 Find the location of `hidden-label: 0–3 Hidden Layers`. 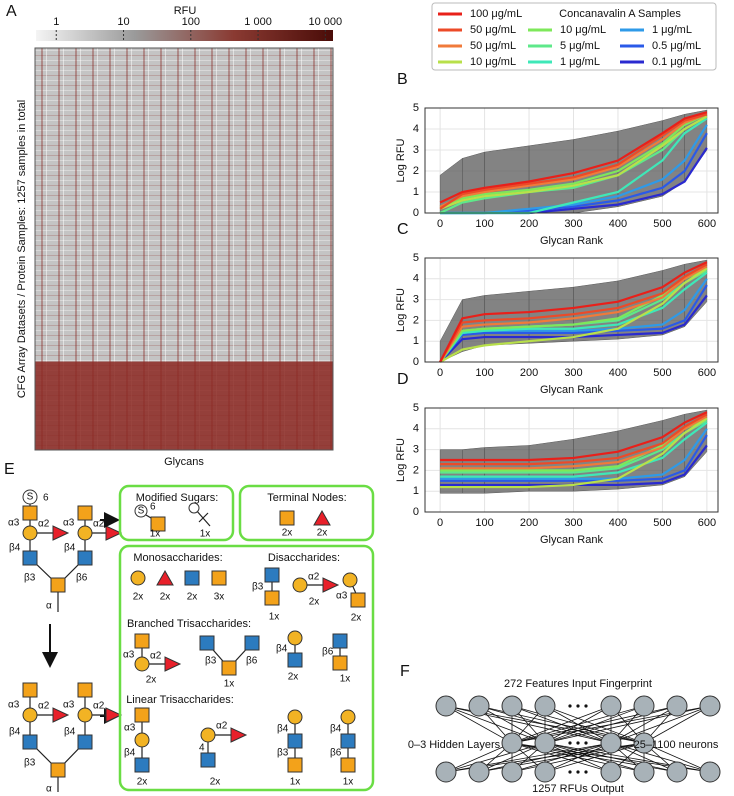

hidden-label: 0–3 Hidden Layers is located at coordinates (454, 745).